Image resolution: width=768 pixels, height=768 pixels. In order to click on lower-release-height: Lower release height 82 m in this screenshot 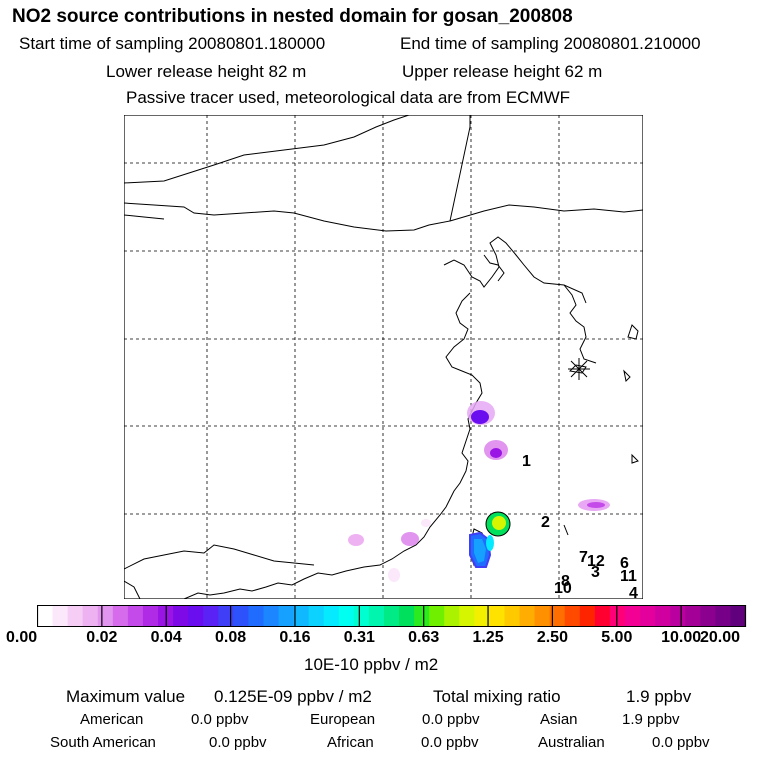, I will do `click(206, 71)`.